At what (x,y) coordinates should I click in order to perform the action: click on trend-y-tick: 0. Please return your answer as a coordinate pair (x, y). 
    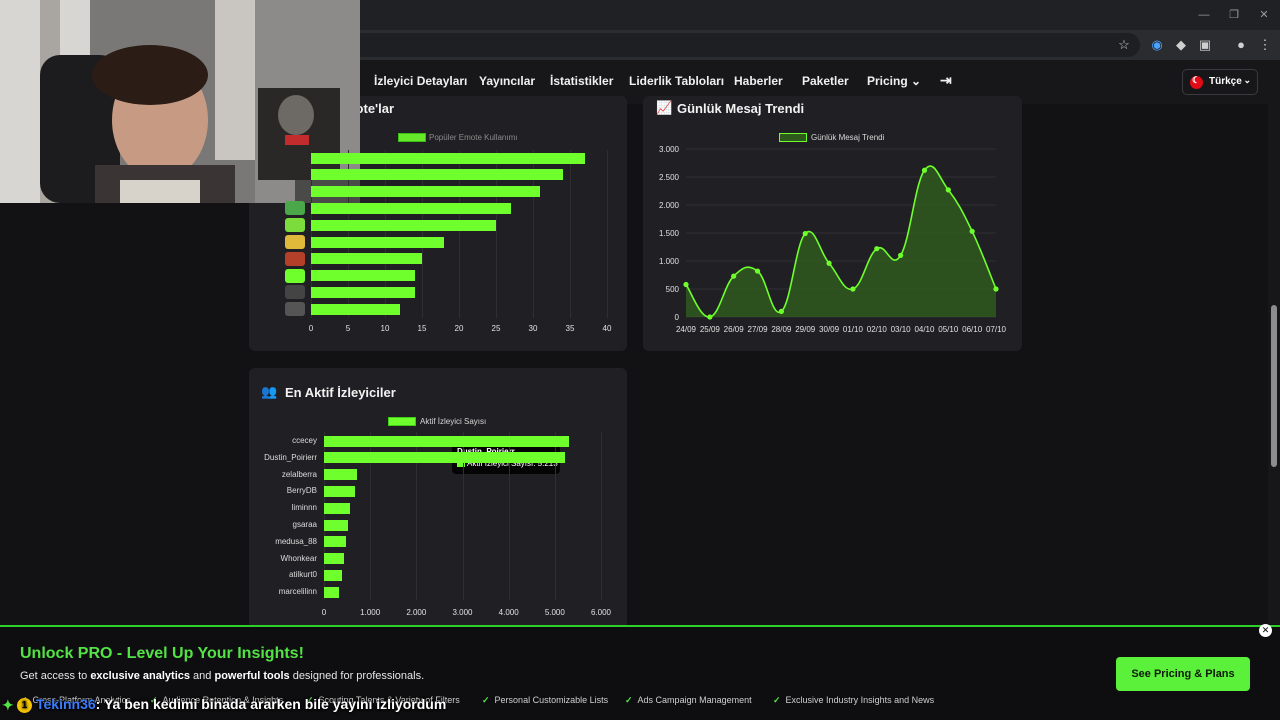
    Looking at the image, I should click on (677, 317).